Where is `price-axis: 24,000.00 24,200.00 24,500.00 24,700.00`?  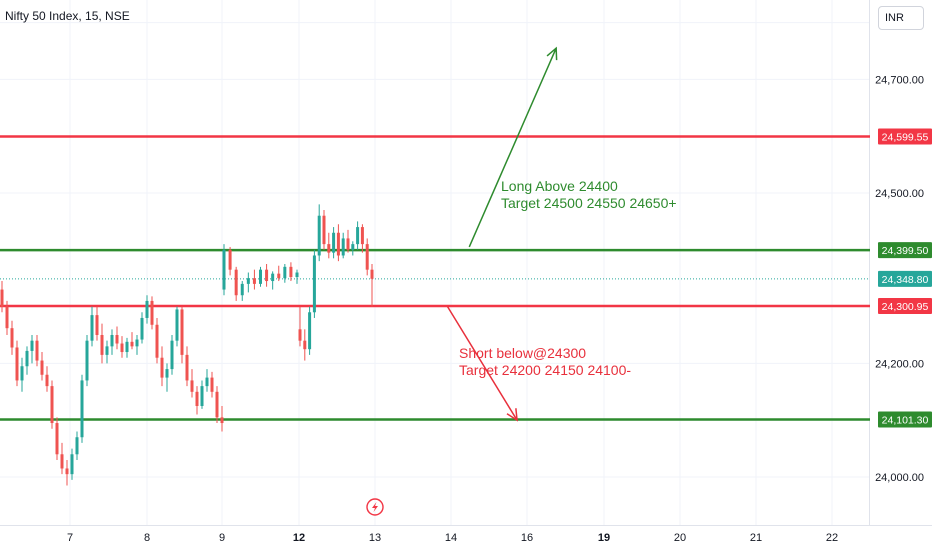 price-axis: 24,000.00 24,200.00 24,500.00 24,700.00 is located at coordinates (899, 279).